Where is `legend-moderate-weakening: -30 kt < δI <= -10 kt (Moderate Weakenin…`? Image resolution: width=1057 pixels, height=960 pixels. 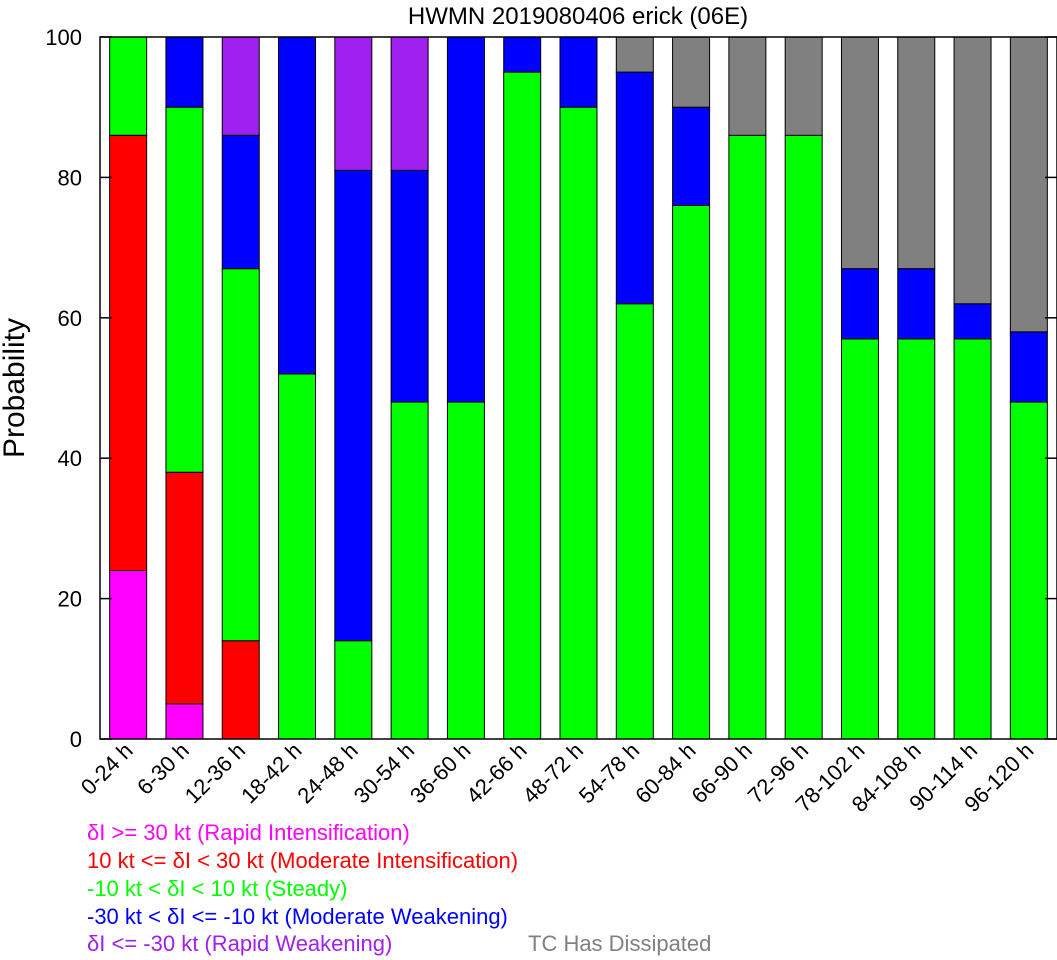 legend-moderate-weakening: -30 kt < δI <= -10 kt (Moderate Weakenin… is located at coordinates (297, 916).